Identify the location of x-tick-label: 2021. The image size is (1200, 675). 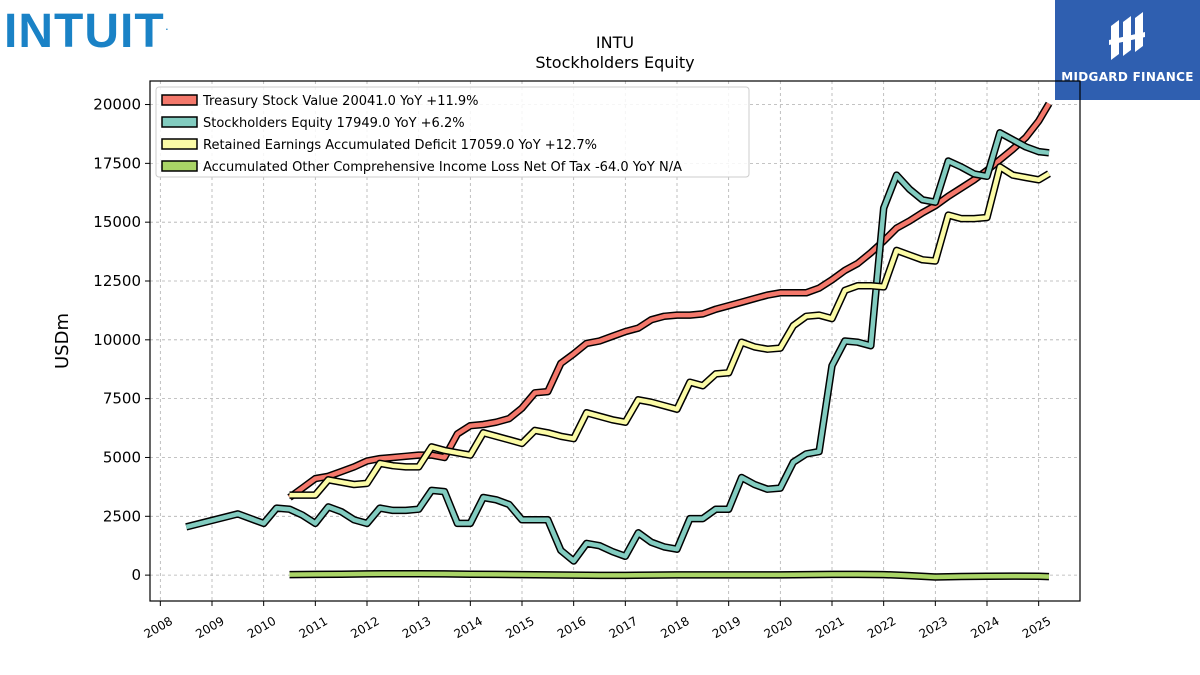
(829, 627).